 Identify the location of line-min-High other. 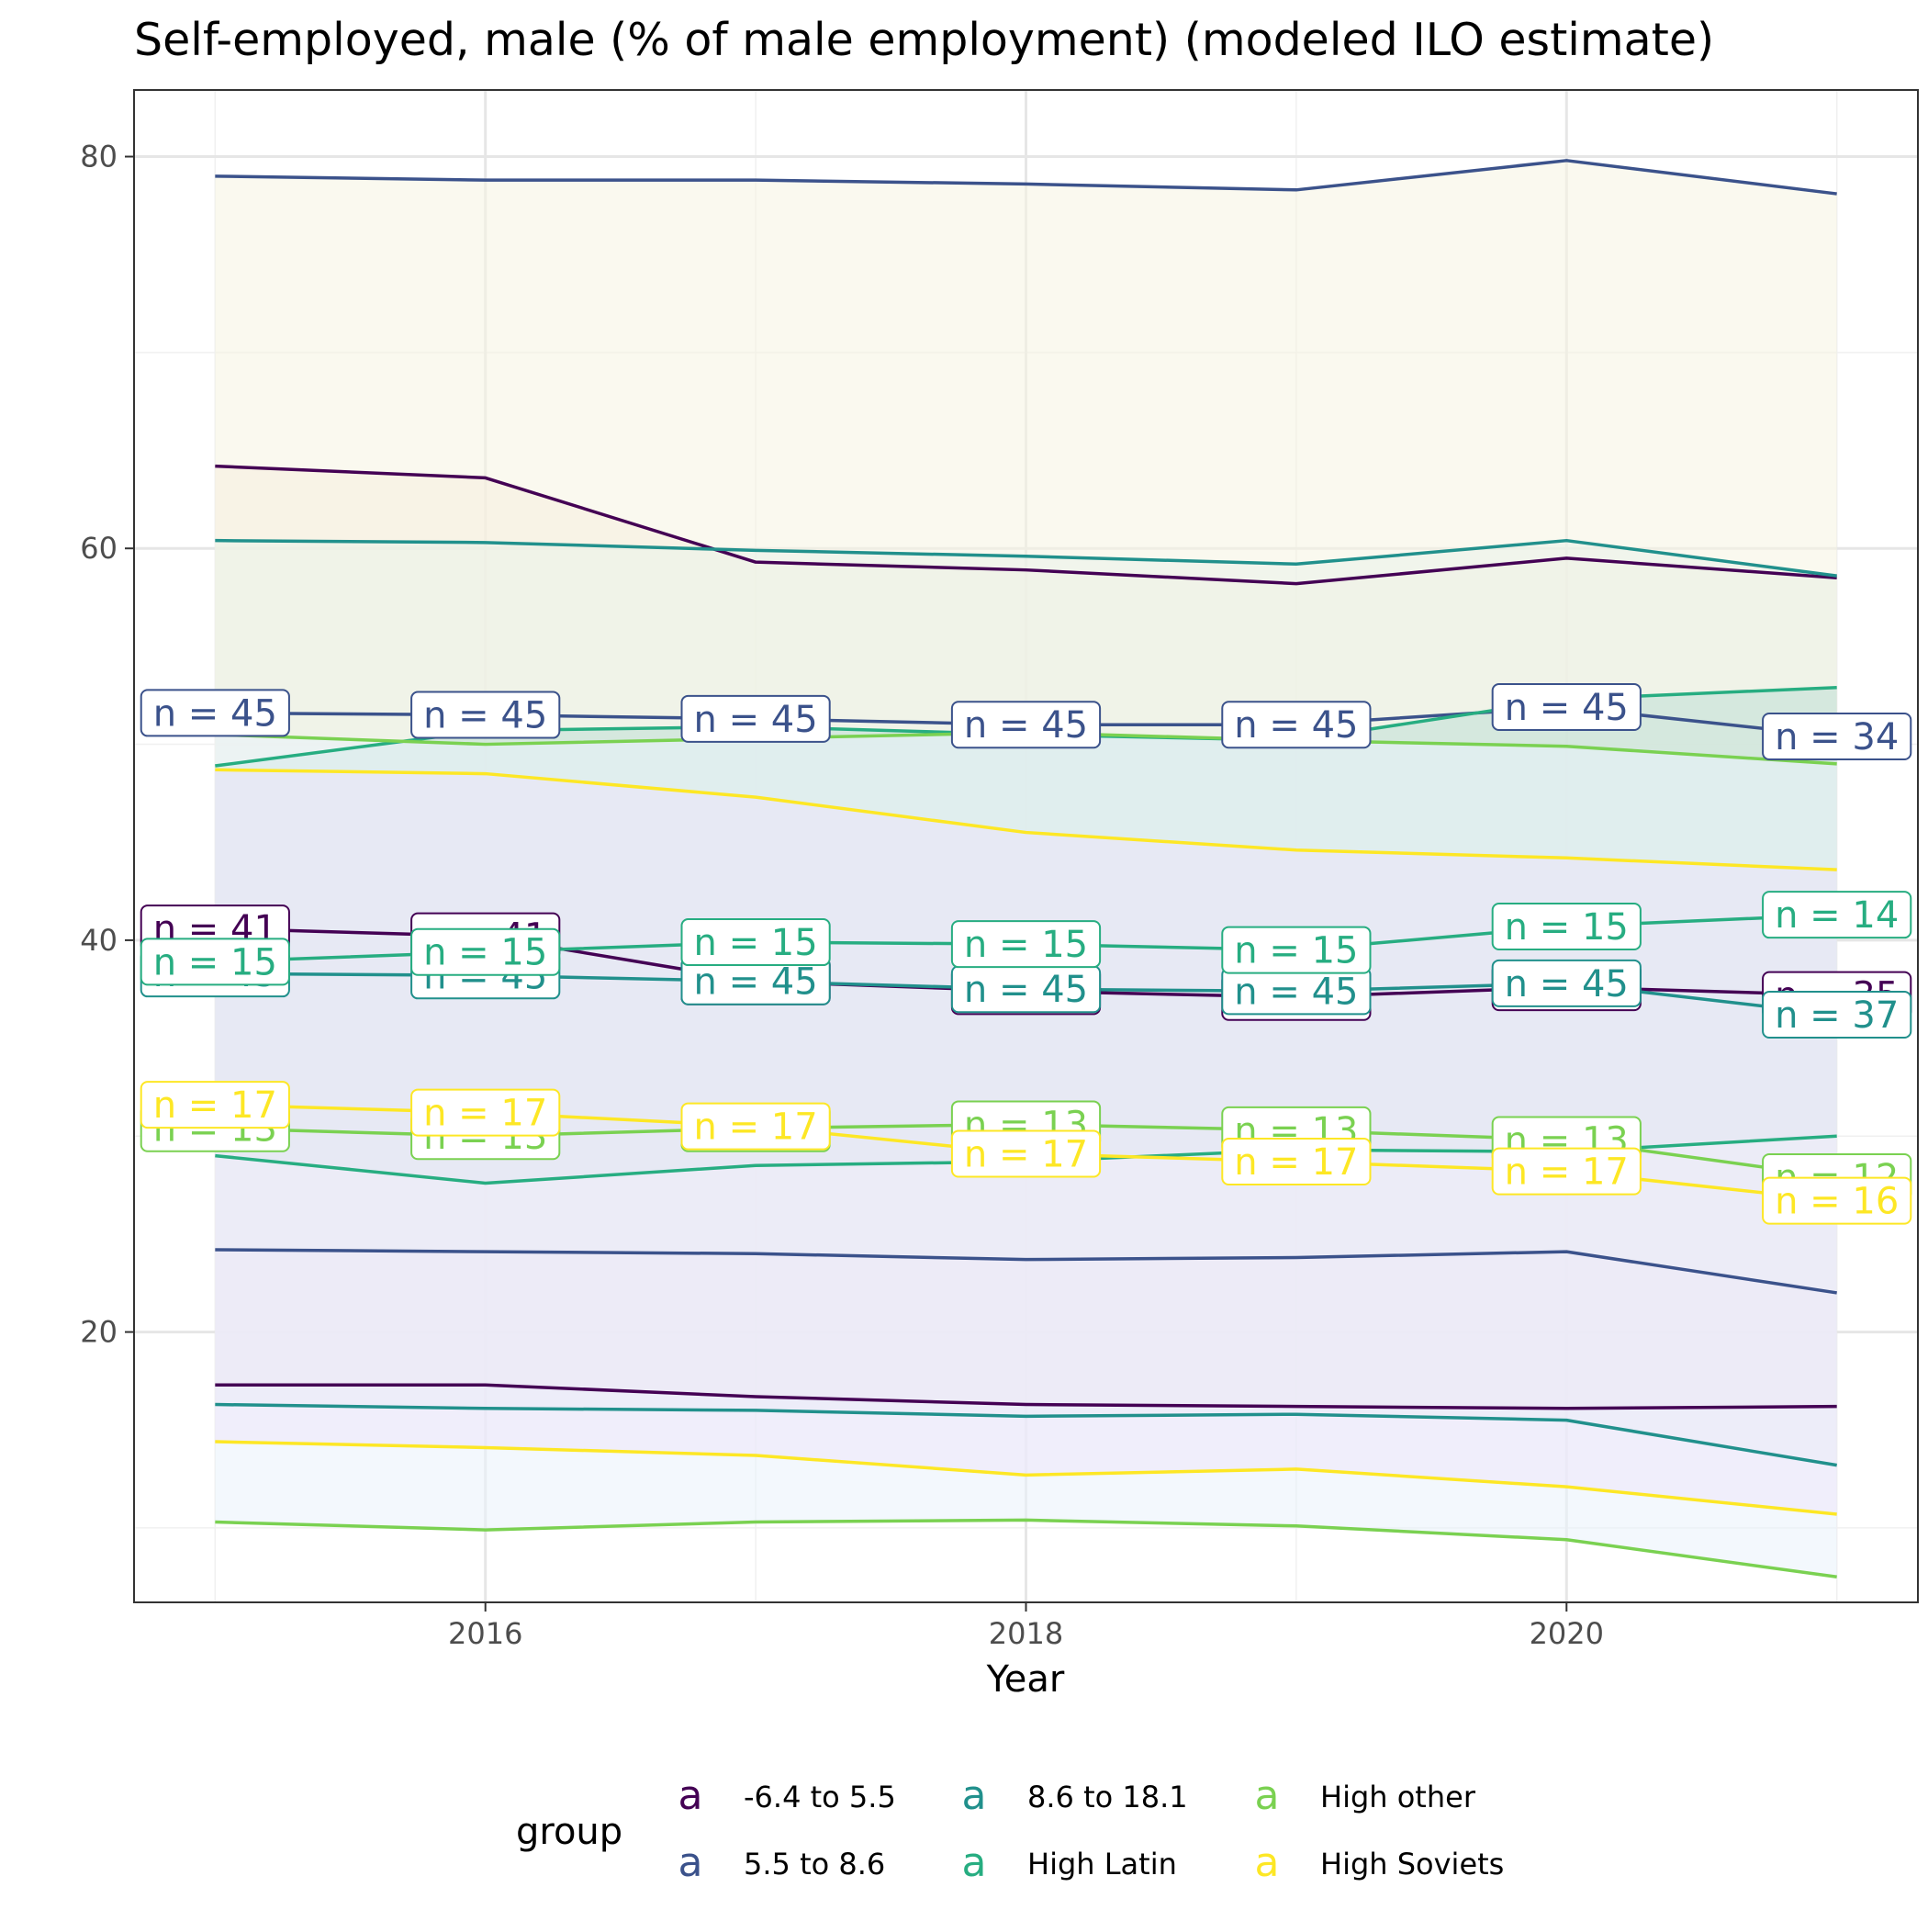
(1026, 1548).